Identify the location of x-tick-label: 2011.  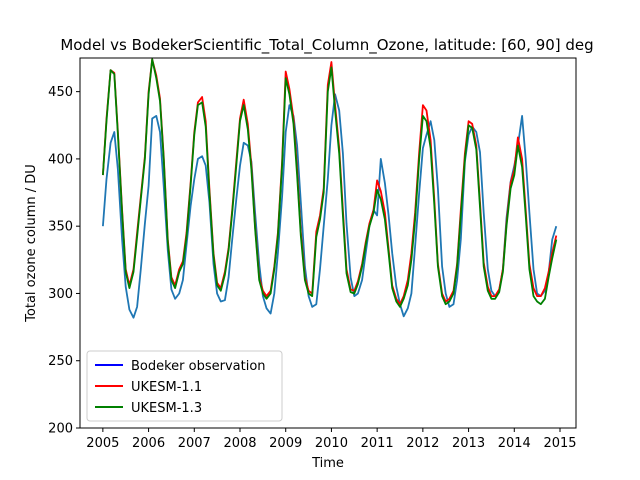
(377, 443).